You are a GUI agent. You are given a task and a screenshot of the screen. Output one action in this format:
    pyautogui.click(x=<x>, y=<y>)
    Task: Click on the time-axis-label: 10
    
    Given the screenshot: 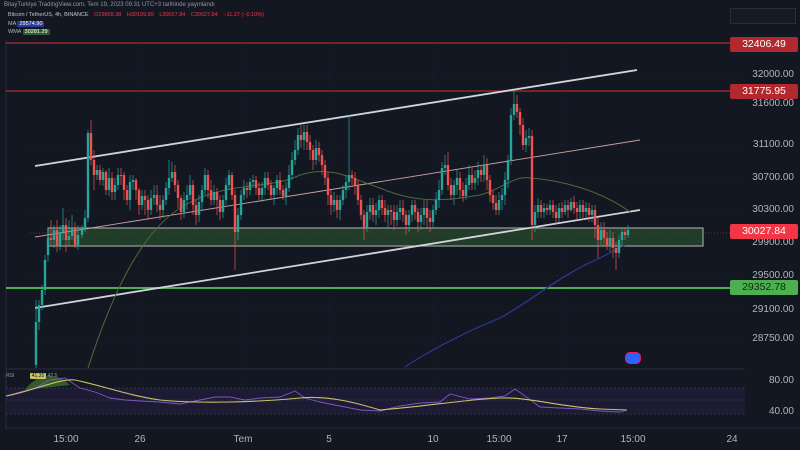 What is the action you would take?
    pyautogui.click(x=433, y=439)
    